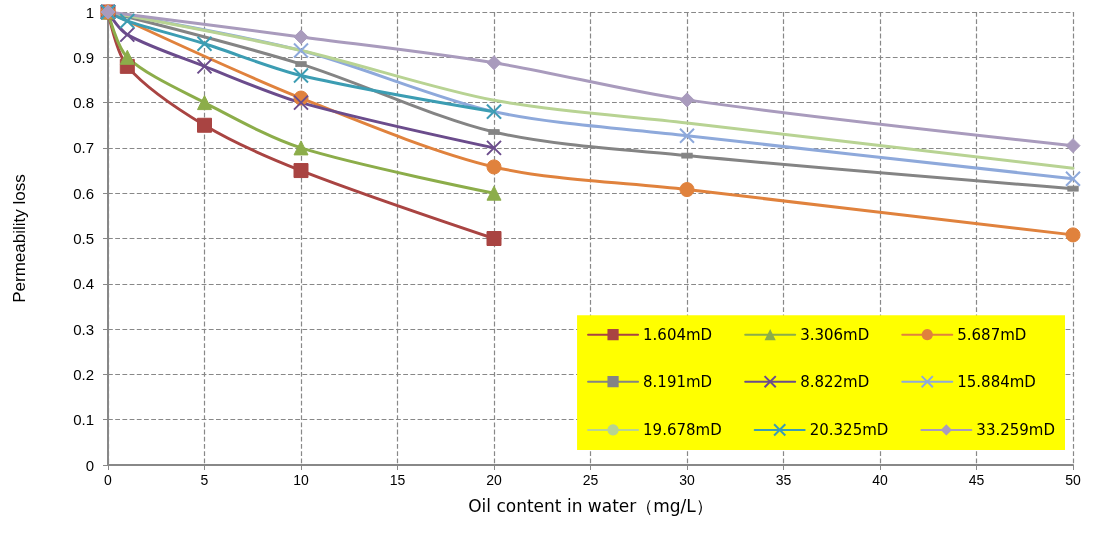 This screenshot has height=538, width=1095. What do you see at coordinates (682, 429) in the screenshot?
I see `legend-label: 19.678mD` at bounding box center [682, 429].